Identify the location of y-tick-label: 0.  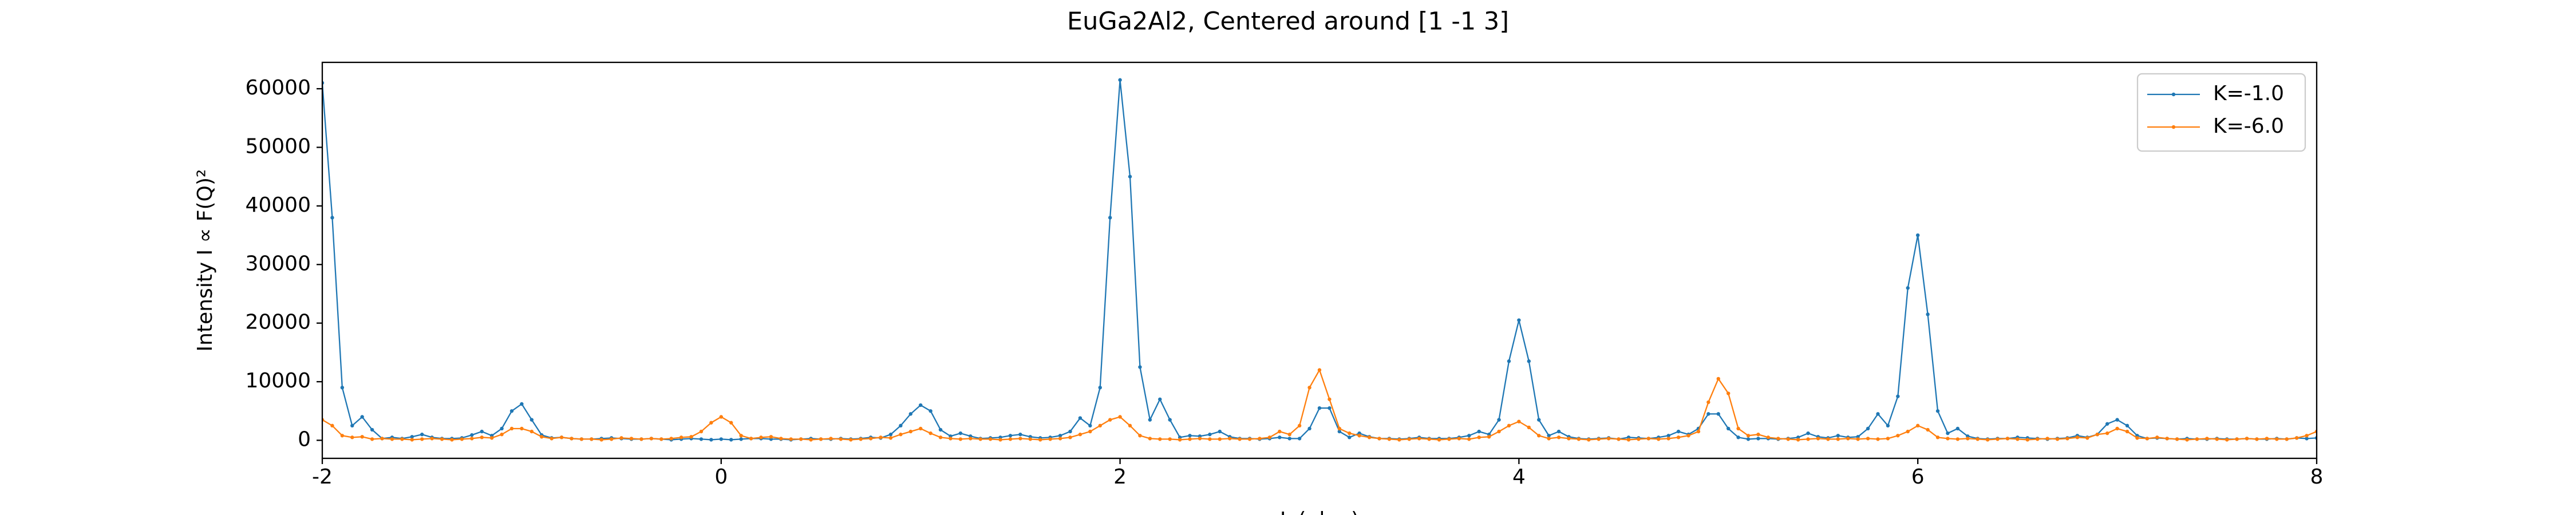
(304, 439).